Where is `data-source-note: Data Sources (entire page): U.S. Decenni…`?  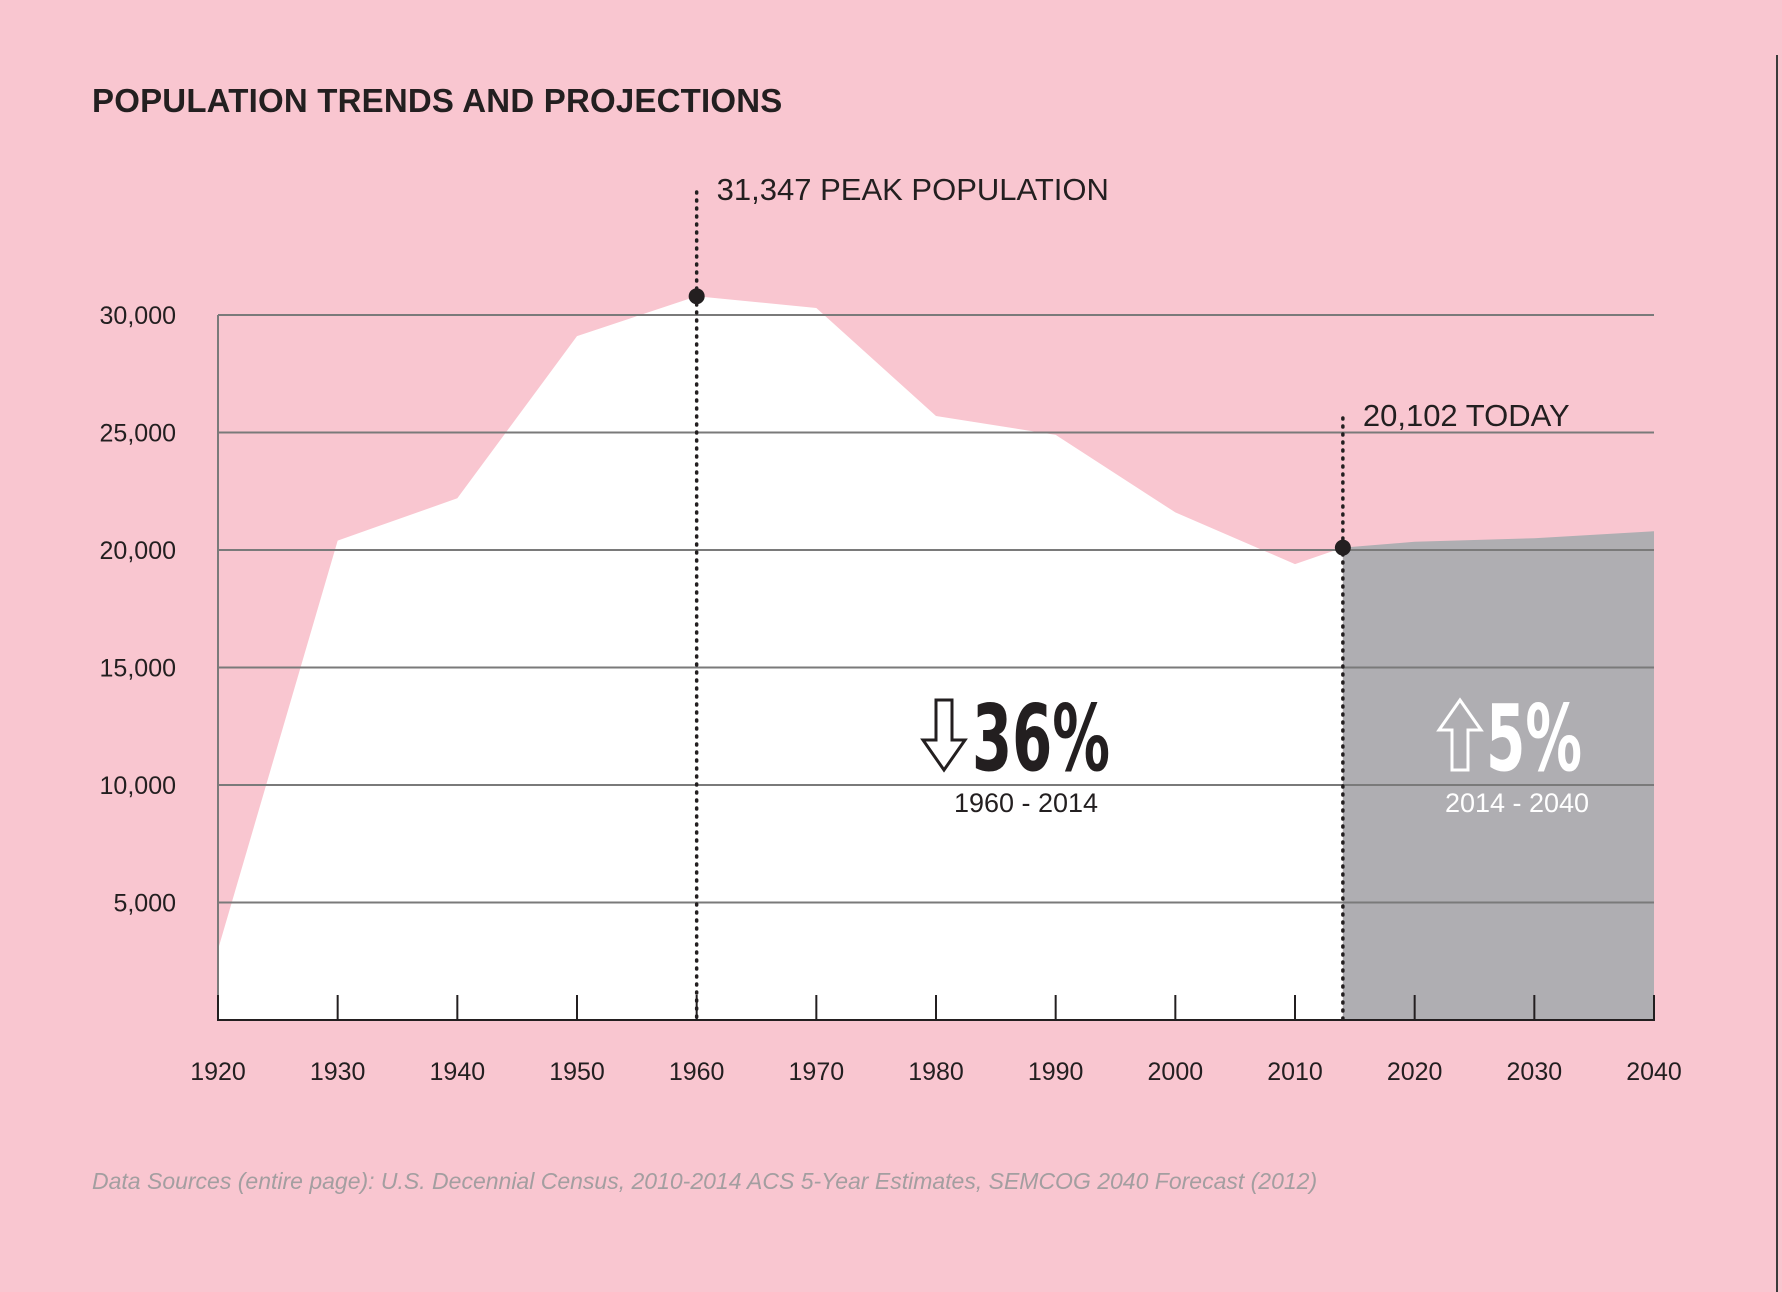 data-source-note: Data Sources (entire page): U.S. Decenni… is located at coordinates (705, 1181).